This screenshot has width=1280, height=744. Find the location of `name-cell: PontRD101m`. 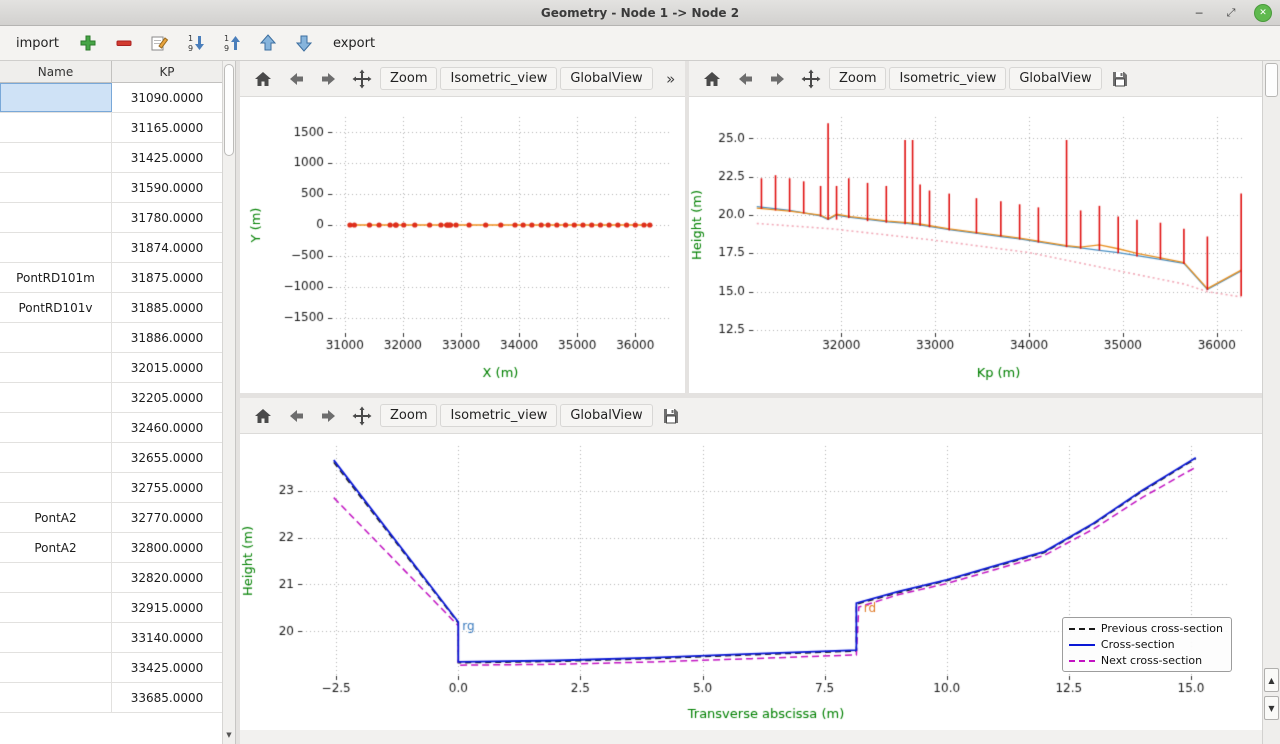

name-cell: PontRD101m is located at coordinates (56, 277).